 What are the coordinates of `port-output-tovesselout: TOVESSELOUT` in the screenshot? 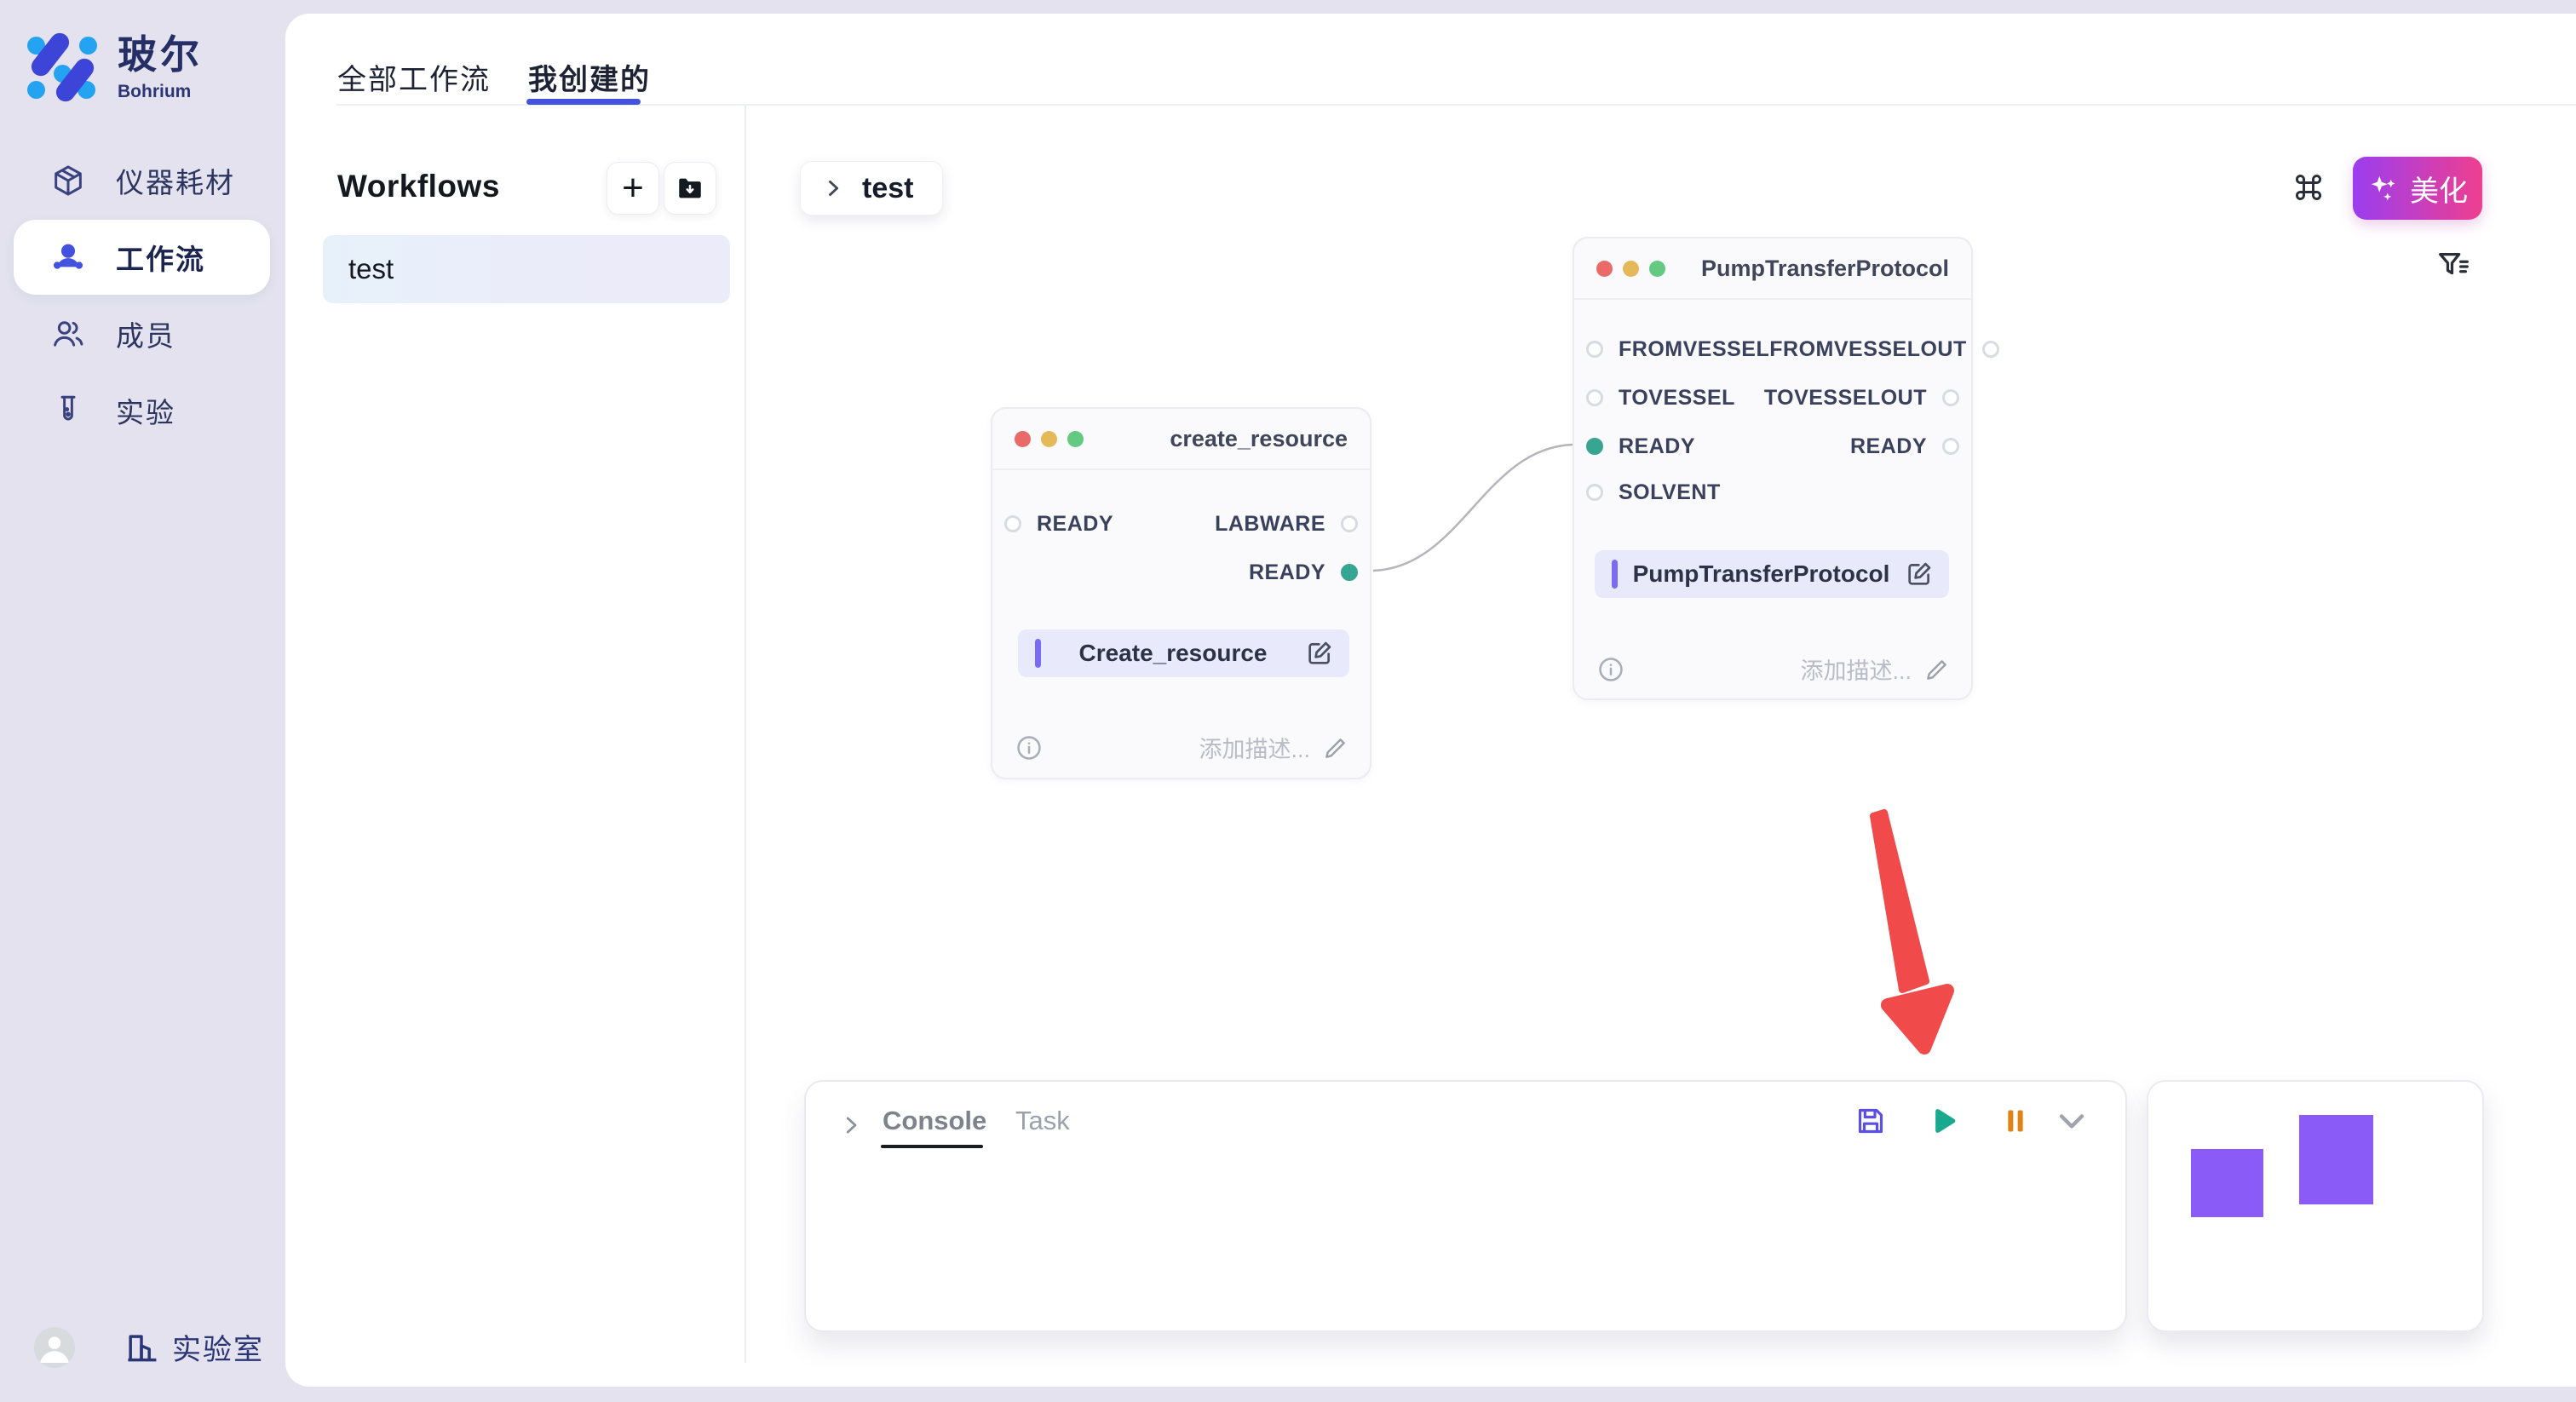 It's located at (1862, 398).